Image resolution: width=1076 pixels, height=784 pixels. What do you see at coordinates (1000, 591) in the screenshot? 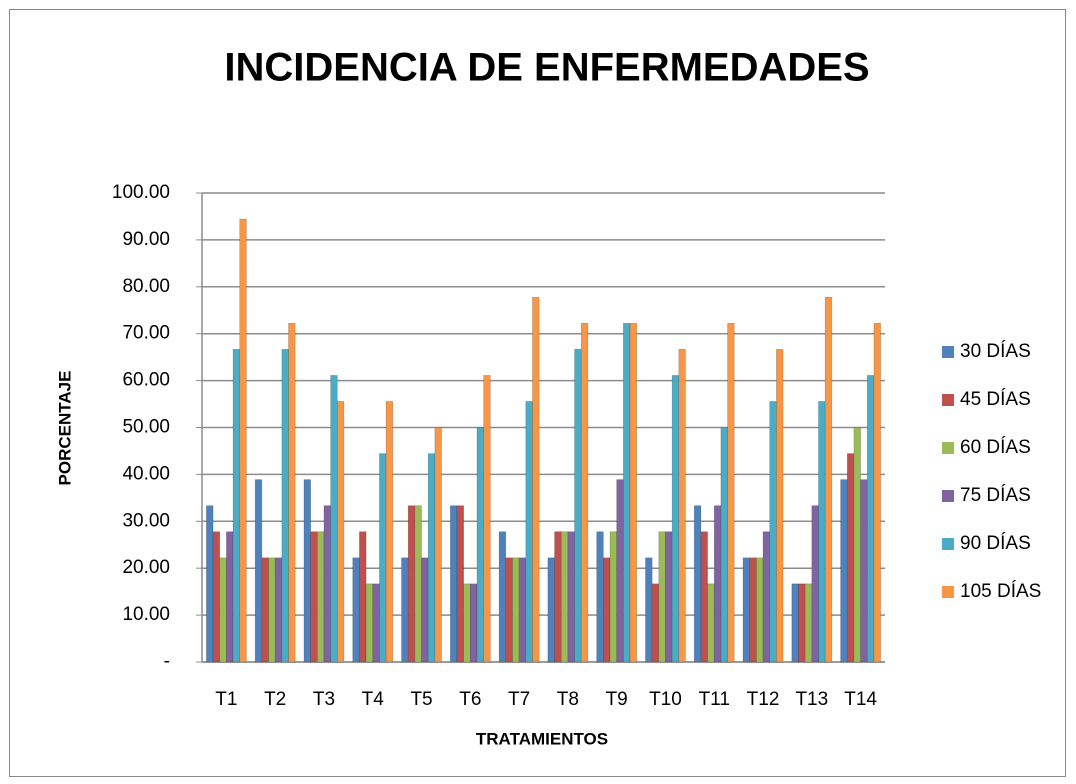
I see `legend-label: 105 DÍAS` at bounding box center [1000, 591].